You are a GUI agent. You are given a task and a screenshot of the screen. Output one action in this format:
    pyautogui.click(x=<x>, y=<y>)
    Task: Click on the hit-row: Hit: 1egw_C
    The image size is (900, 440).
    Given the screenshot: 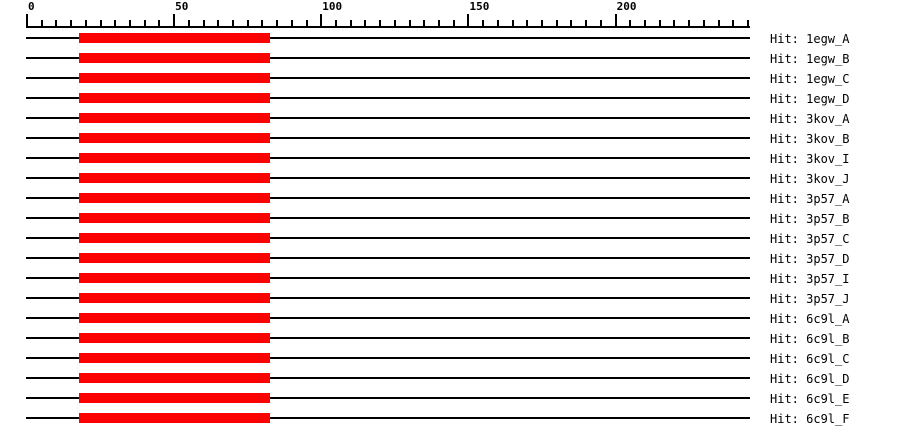 What is the action you would take?
    pyautogui.click(x=450, y=79)
    